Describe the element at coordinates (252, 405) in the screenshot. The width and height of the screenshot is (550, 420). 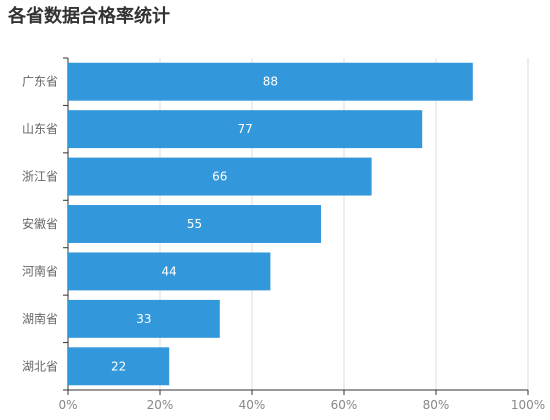
I see `x-tick-label: 40%` at that location.